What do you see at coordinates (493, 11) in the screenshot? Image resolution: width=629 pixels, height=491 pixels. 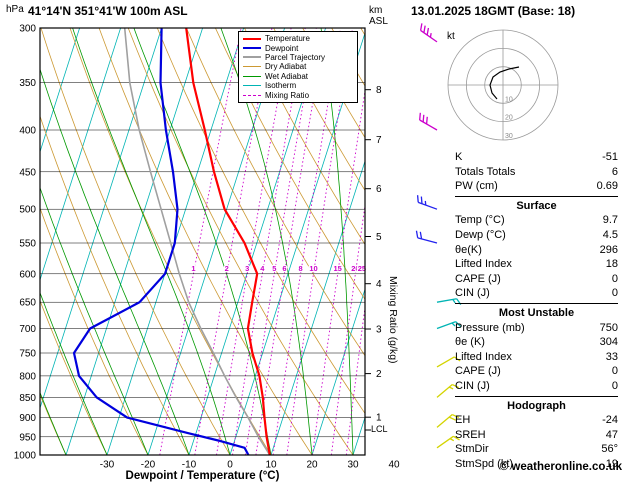 I see `datetime-title: 13.01.2025 18GMT (Base: 18)` at bounding box center [493, 11].